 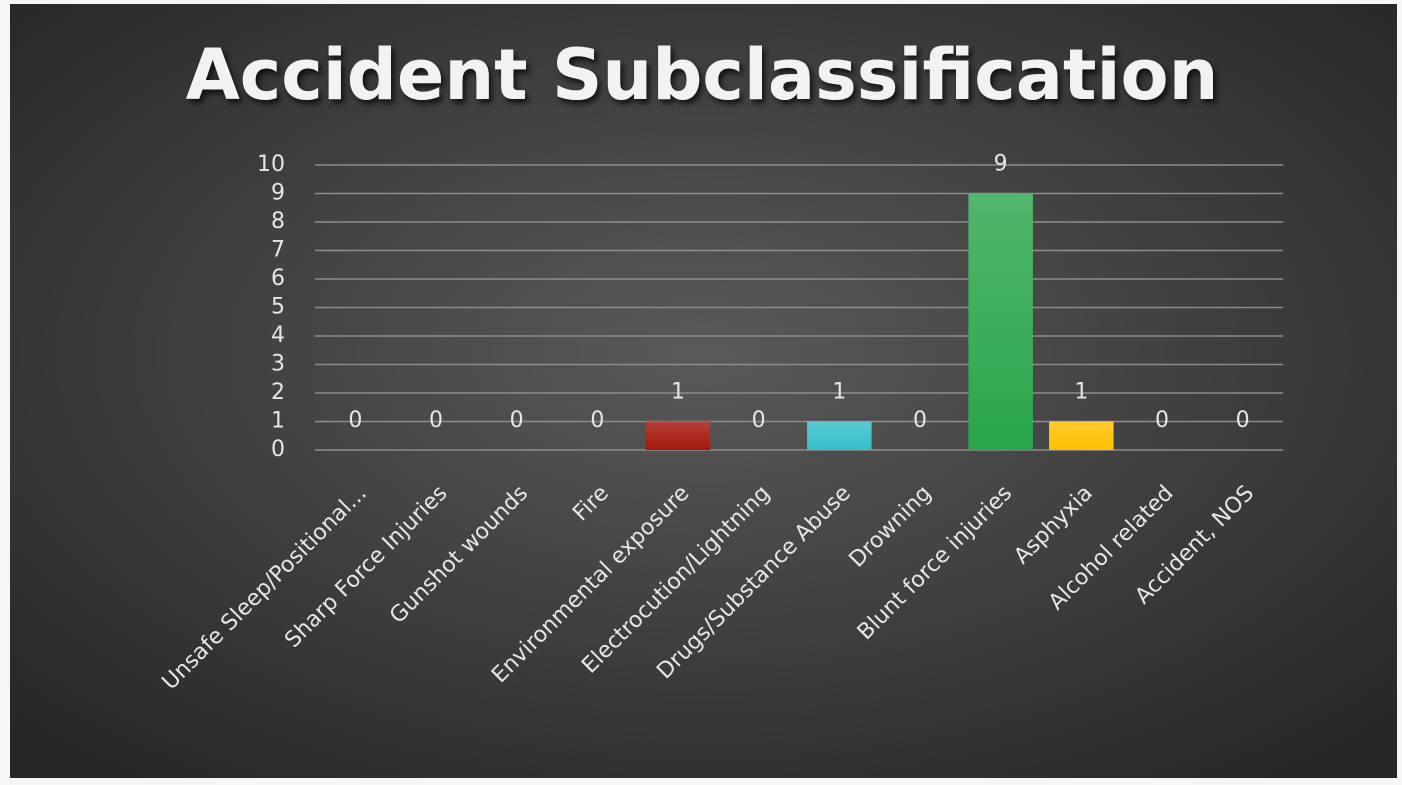 I want to click on y-tick-label: 7, so click(x=278, y=250).